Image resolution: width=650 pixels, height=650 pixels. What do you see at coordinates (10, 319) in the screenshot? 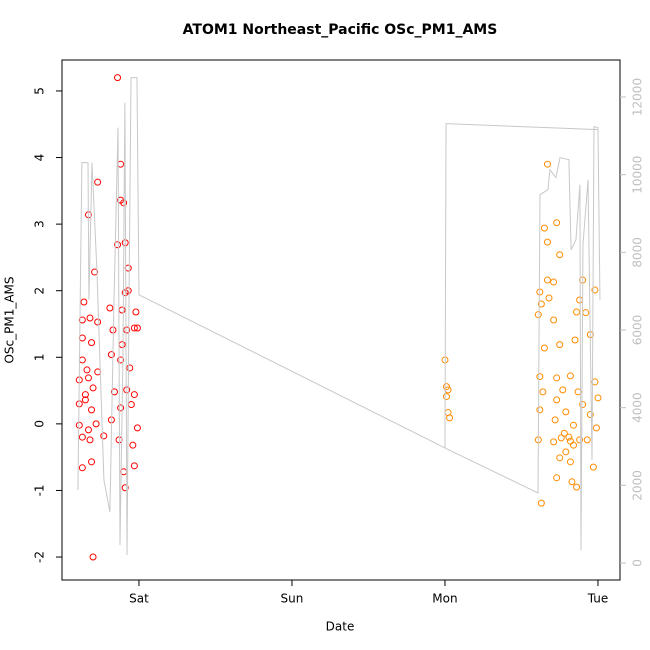
I see `y-axis-label: OSc_PM1_AMS` at bounding box center [10, 319].